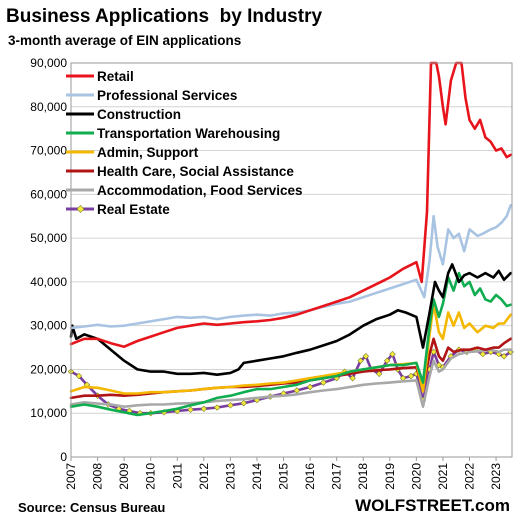 This screenshot has height=521, width=516. What do you see at coordinates (92, 507) in the screenshot?
I see `source-note: Source: Census Bureau` at bounding box center [92, 507].